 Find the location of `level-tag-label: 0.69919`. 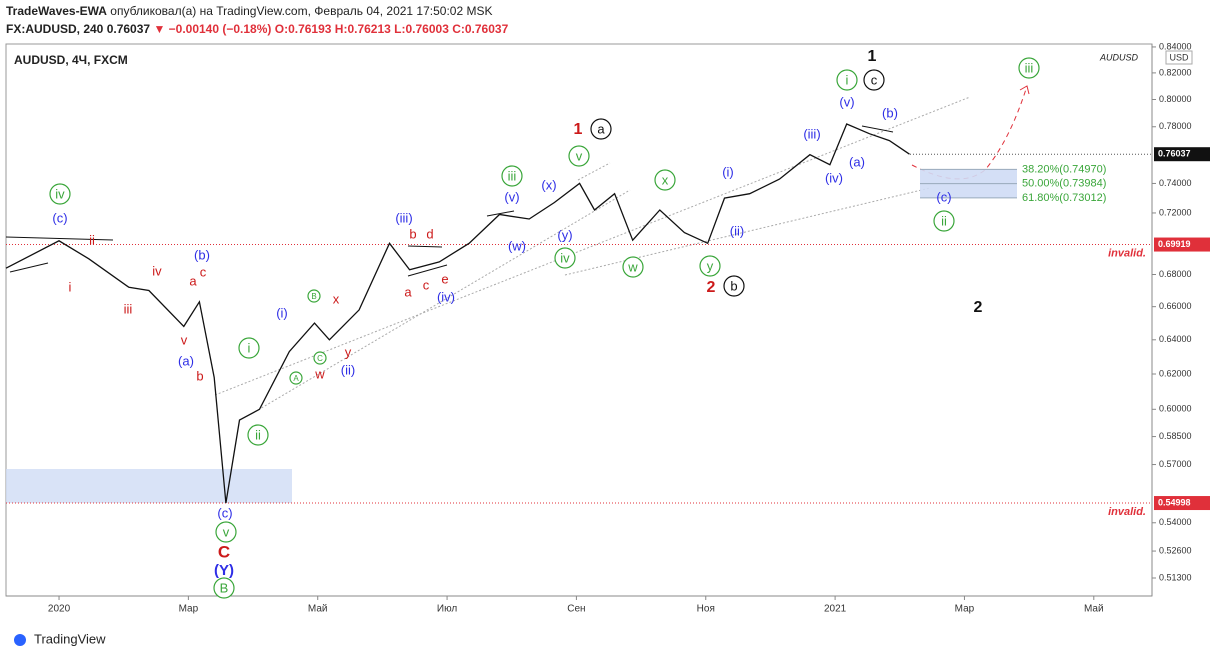

level-tag-label: 0.69919 is located at coordinates (1174, 244).